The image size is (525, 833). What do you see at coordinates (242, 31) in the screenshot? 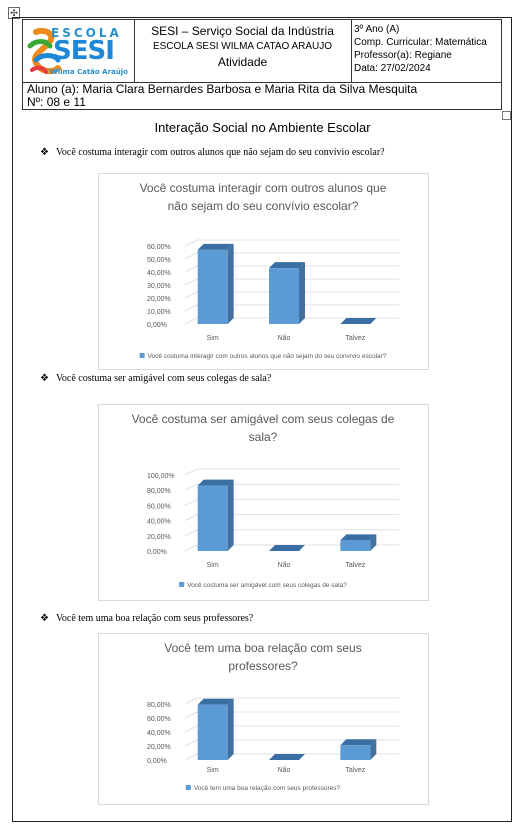
I see `institution-name: SESI – Serviço Social da Indústria` at bounding box center [242, 31].